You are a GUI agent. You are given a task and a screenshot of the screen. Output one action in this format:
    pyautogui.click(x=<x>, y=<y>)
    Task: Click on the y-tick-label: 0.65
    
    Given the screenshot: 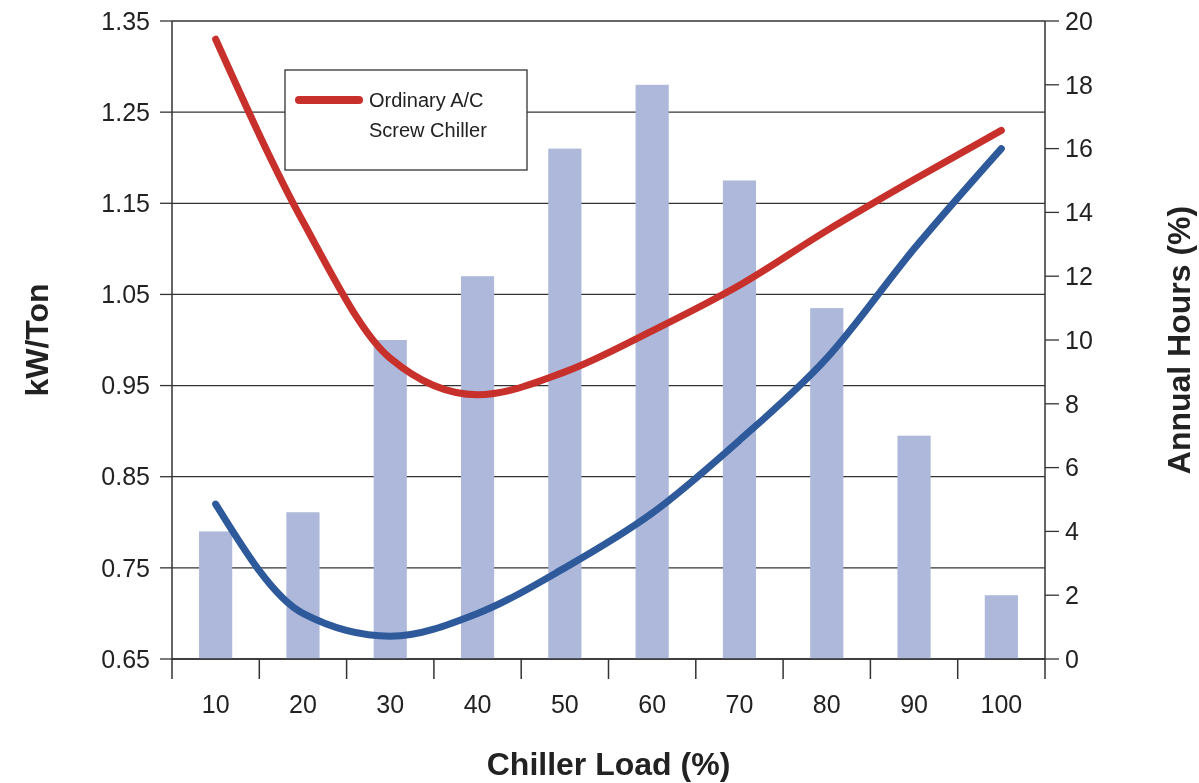 What is the action you would take?
    pyautogui.click(x=125, y=658)
    